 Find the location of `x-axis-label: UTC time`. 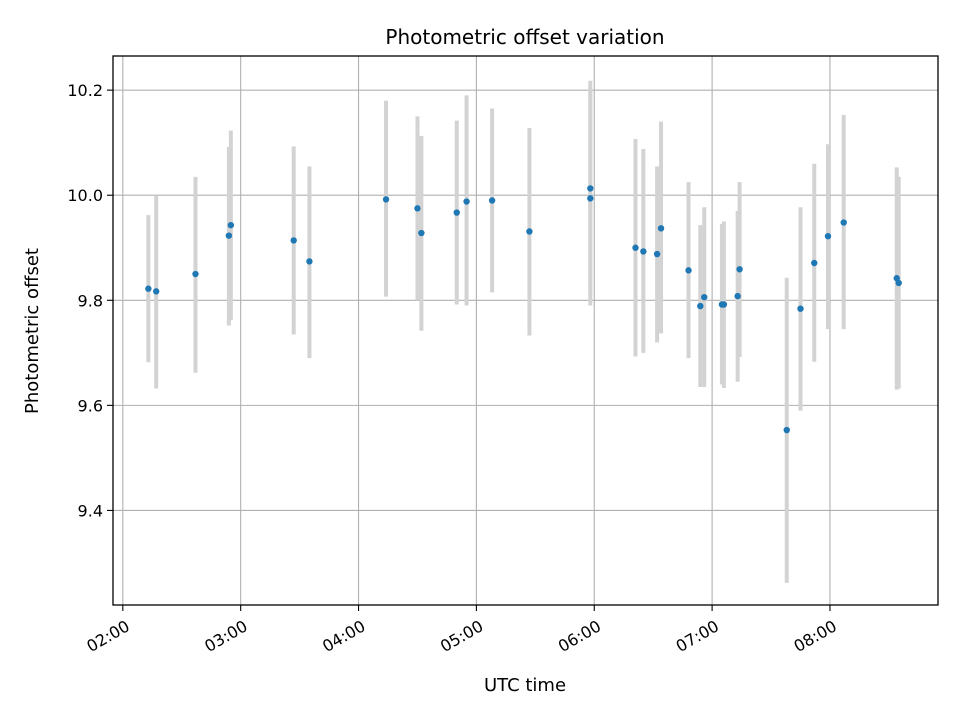

x-axis-label: UTC time is located at coordinates (525, 685).